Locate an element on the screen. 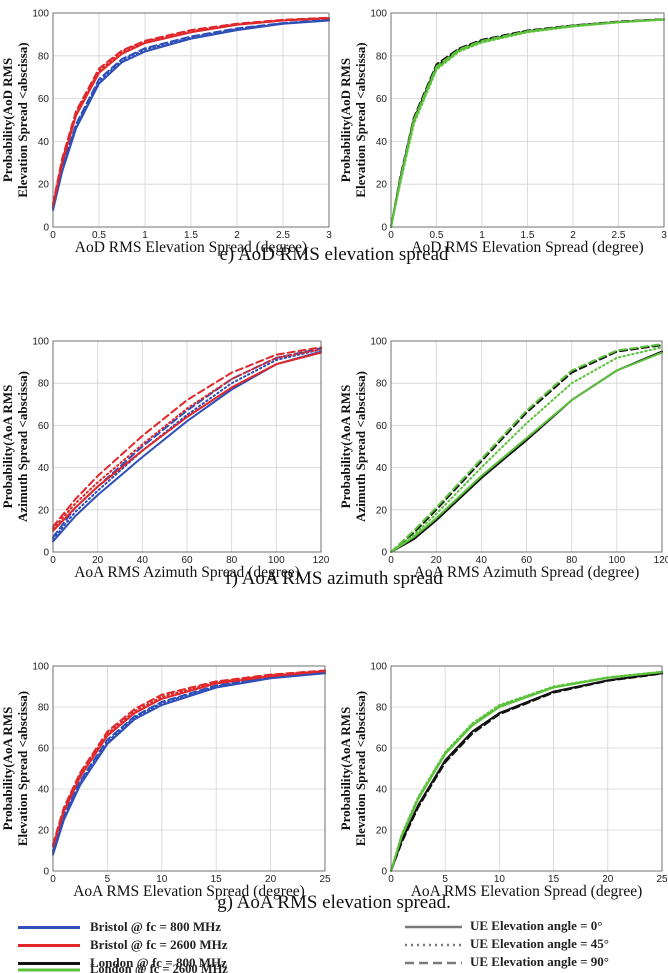 Image resolution: width=668 pixels, height=973 pixels. x-tick-label: 25 is located at coordinates (662, 879).